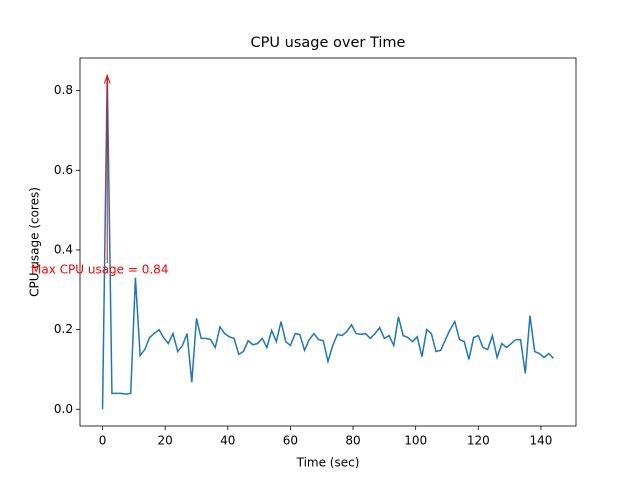 The height and width of the screenshot is (480, 640). Describe the element at coordinates (328, 43) in the screenshot. I see `chart-title: CPU usage over Time` at that location.